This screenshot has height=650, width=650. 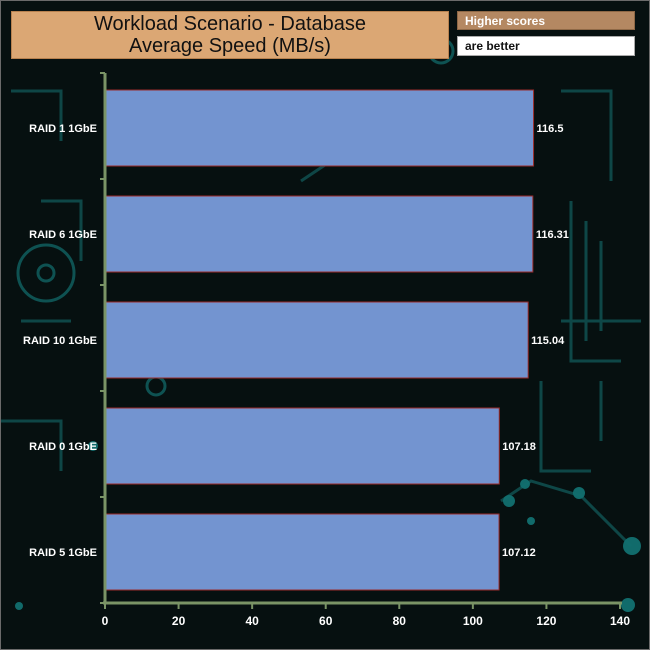 I want to click on x-tick-label-3: 60, so click(x=326, y=621).